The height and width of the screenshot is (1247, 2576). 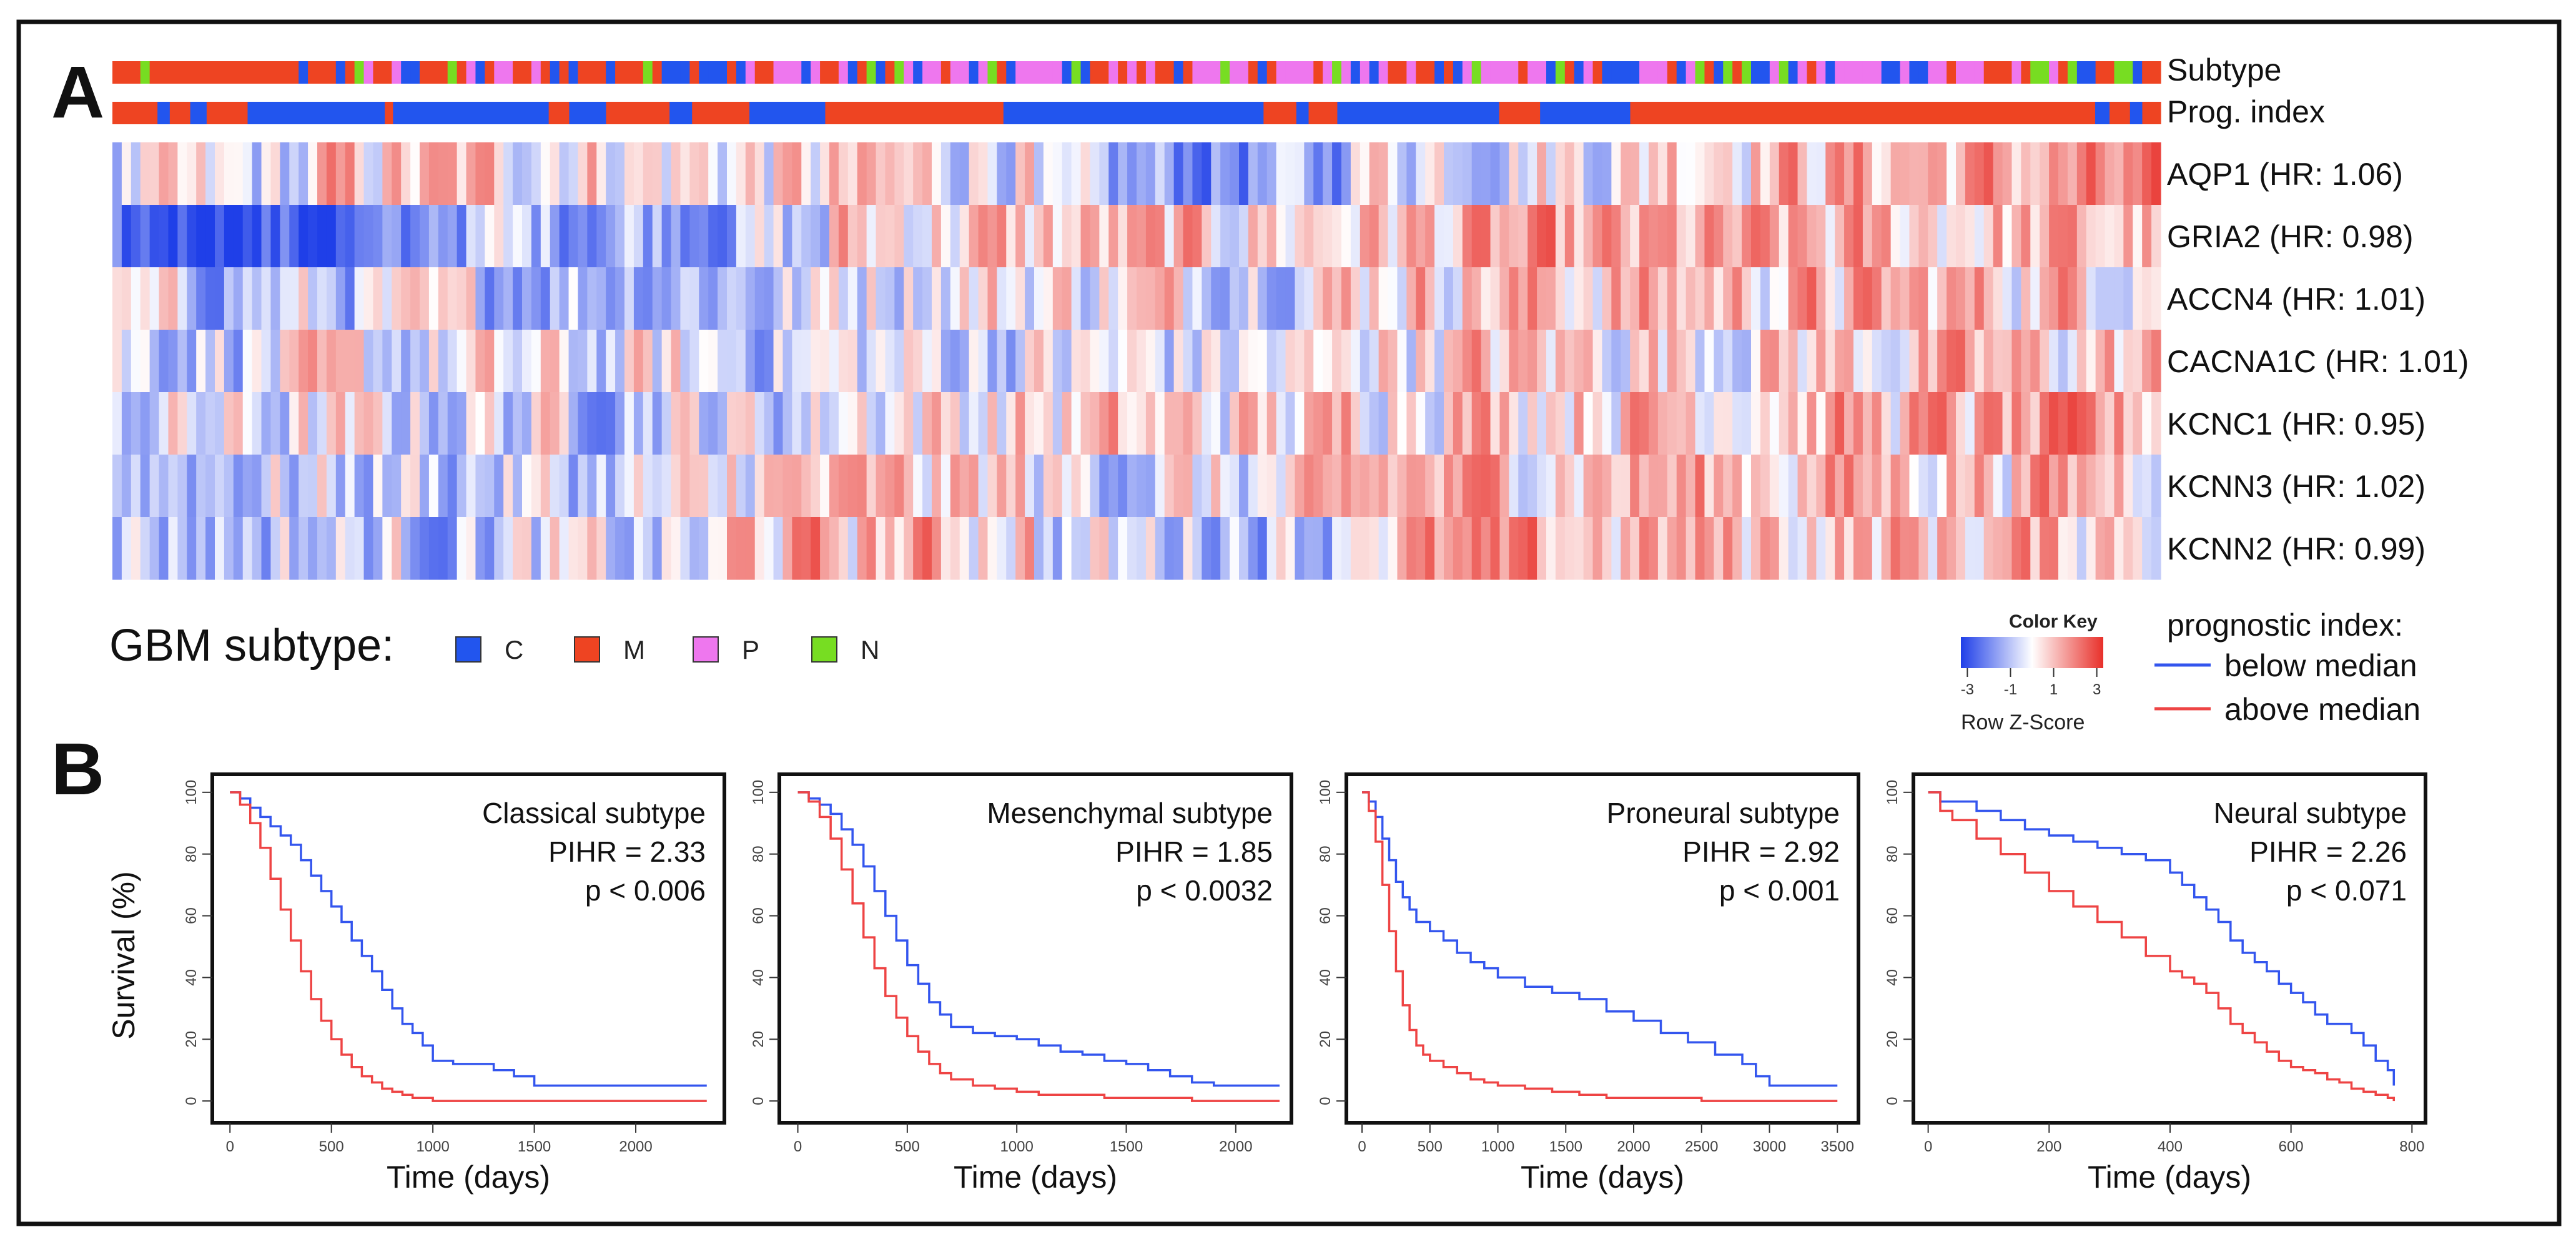 What do you see at coordinates (2170, 1146) in the screenshot?
I see `x-tick-label: 400` at bounding box center [2170, 1146].